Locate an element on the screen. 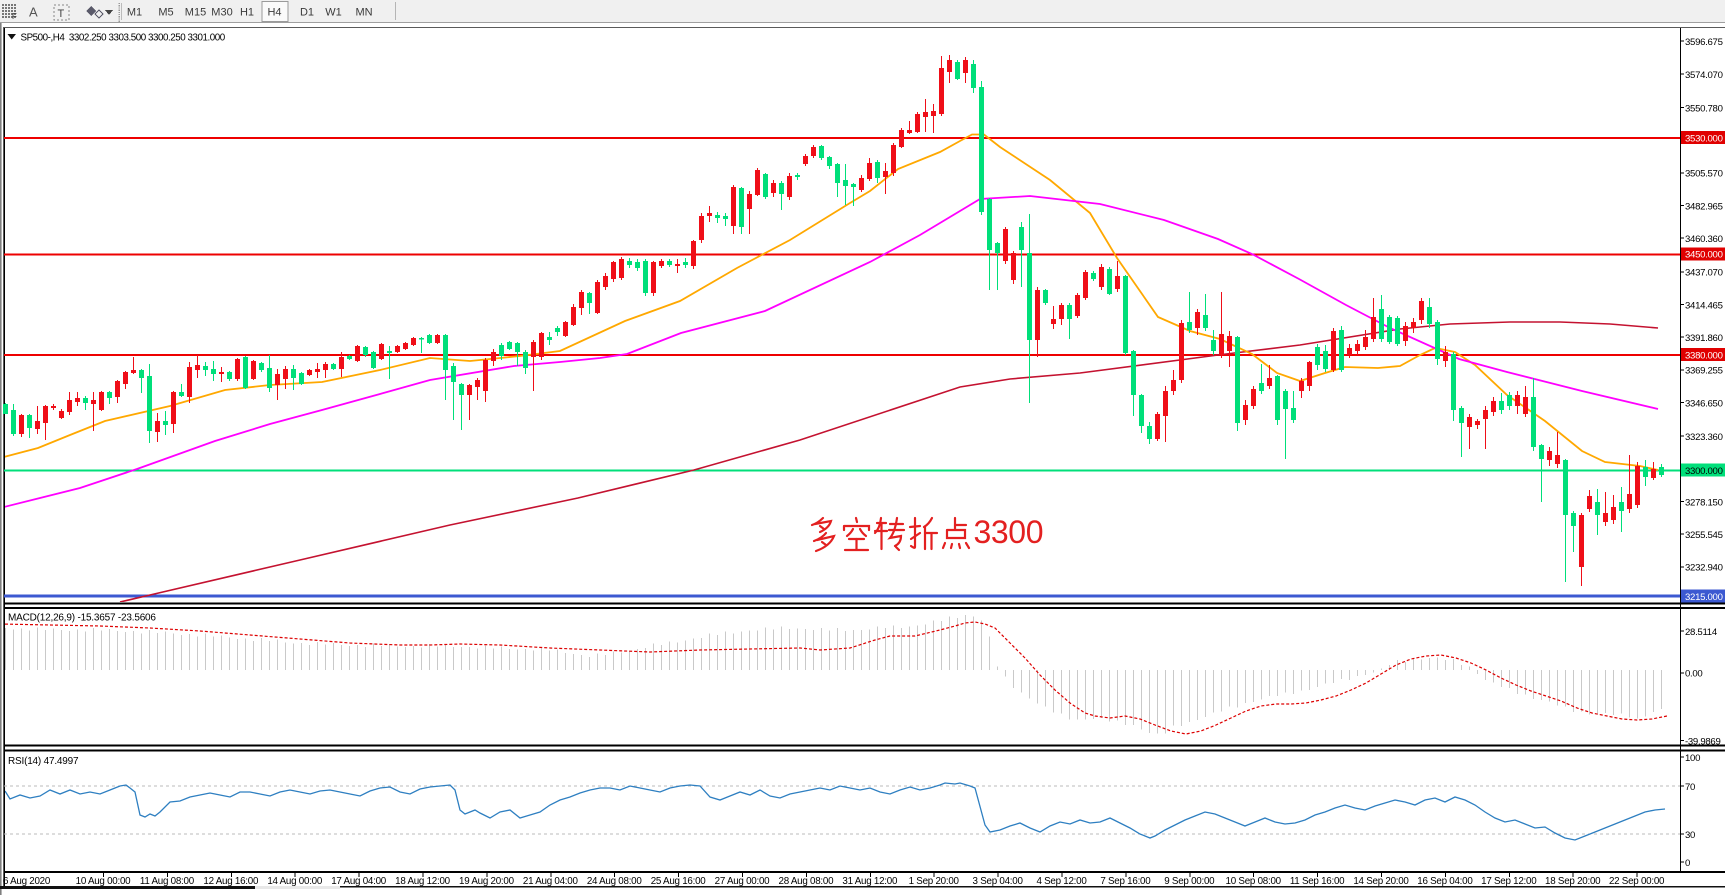  svg-text: 11 Aug 08:00 is located at coordinates (167, 881).